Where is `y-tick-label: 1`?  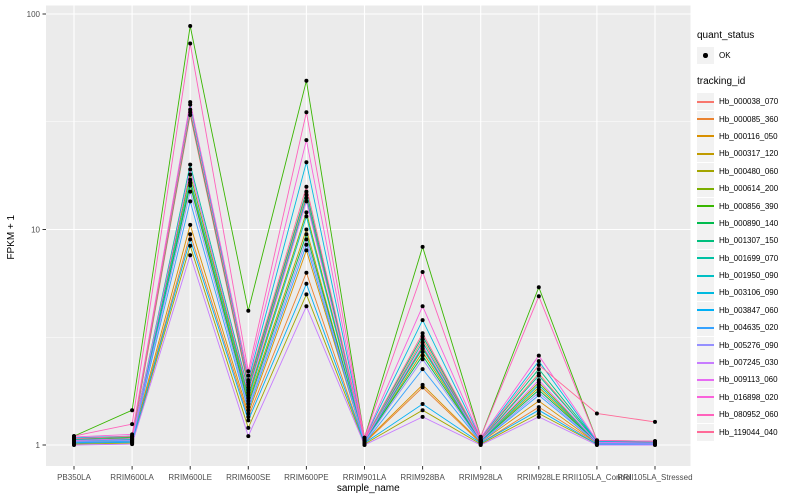 y-tick-label: 1 is located at coordinates (38, 445).